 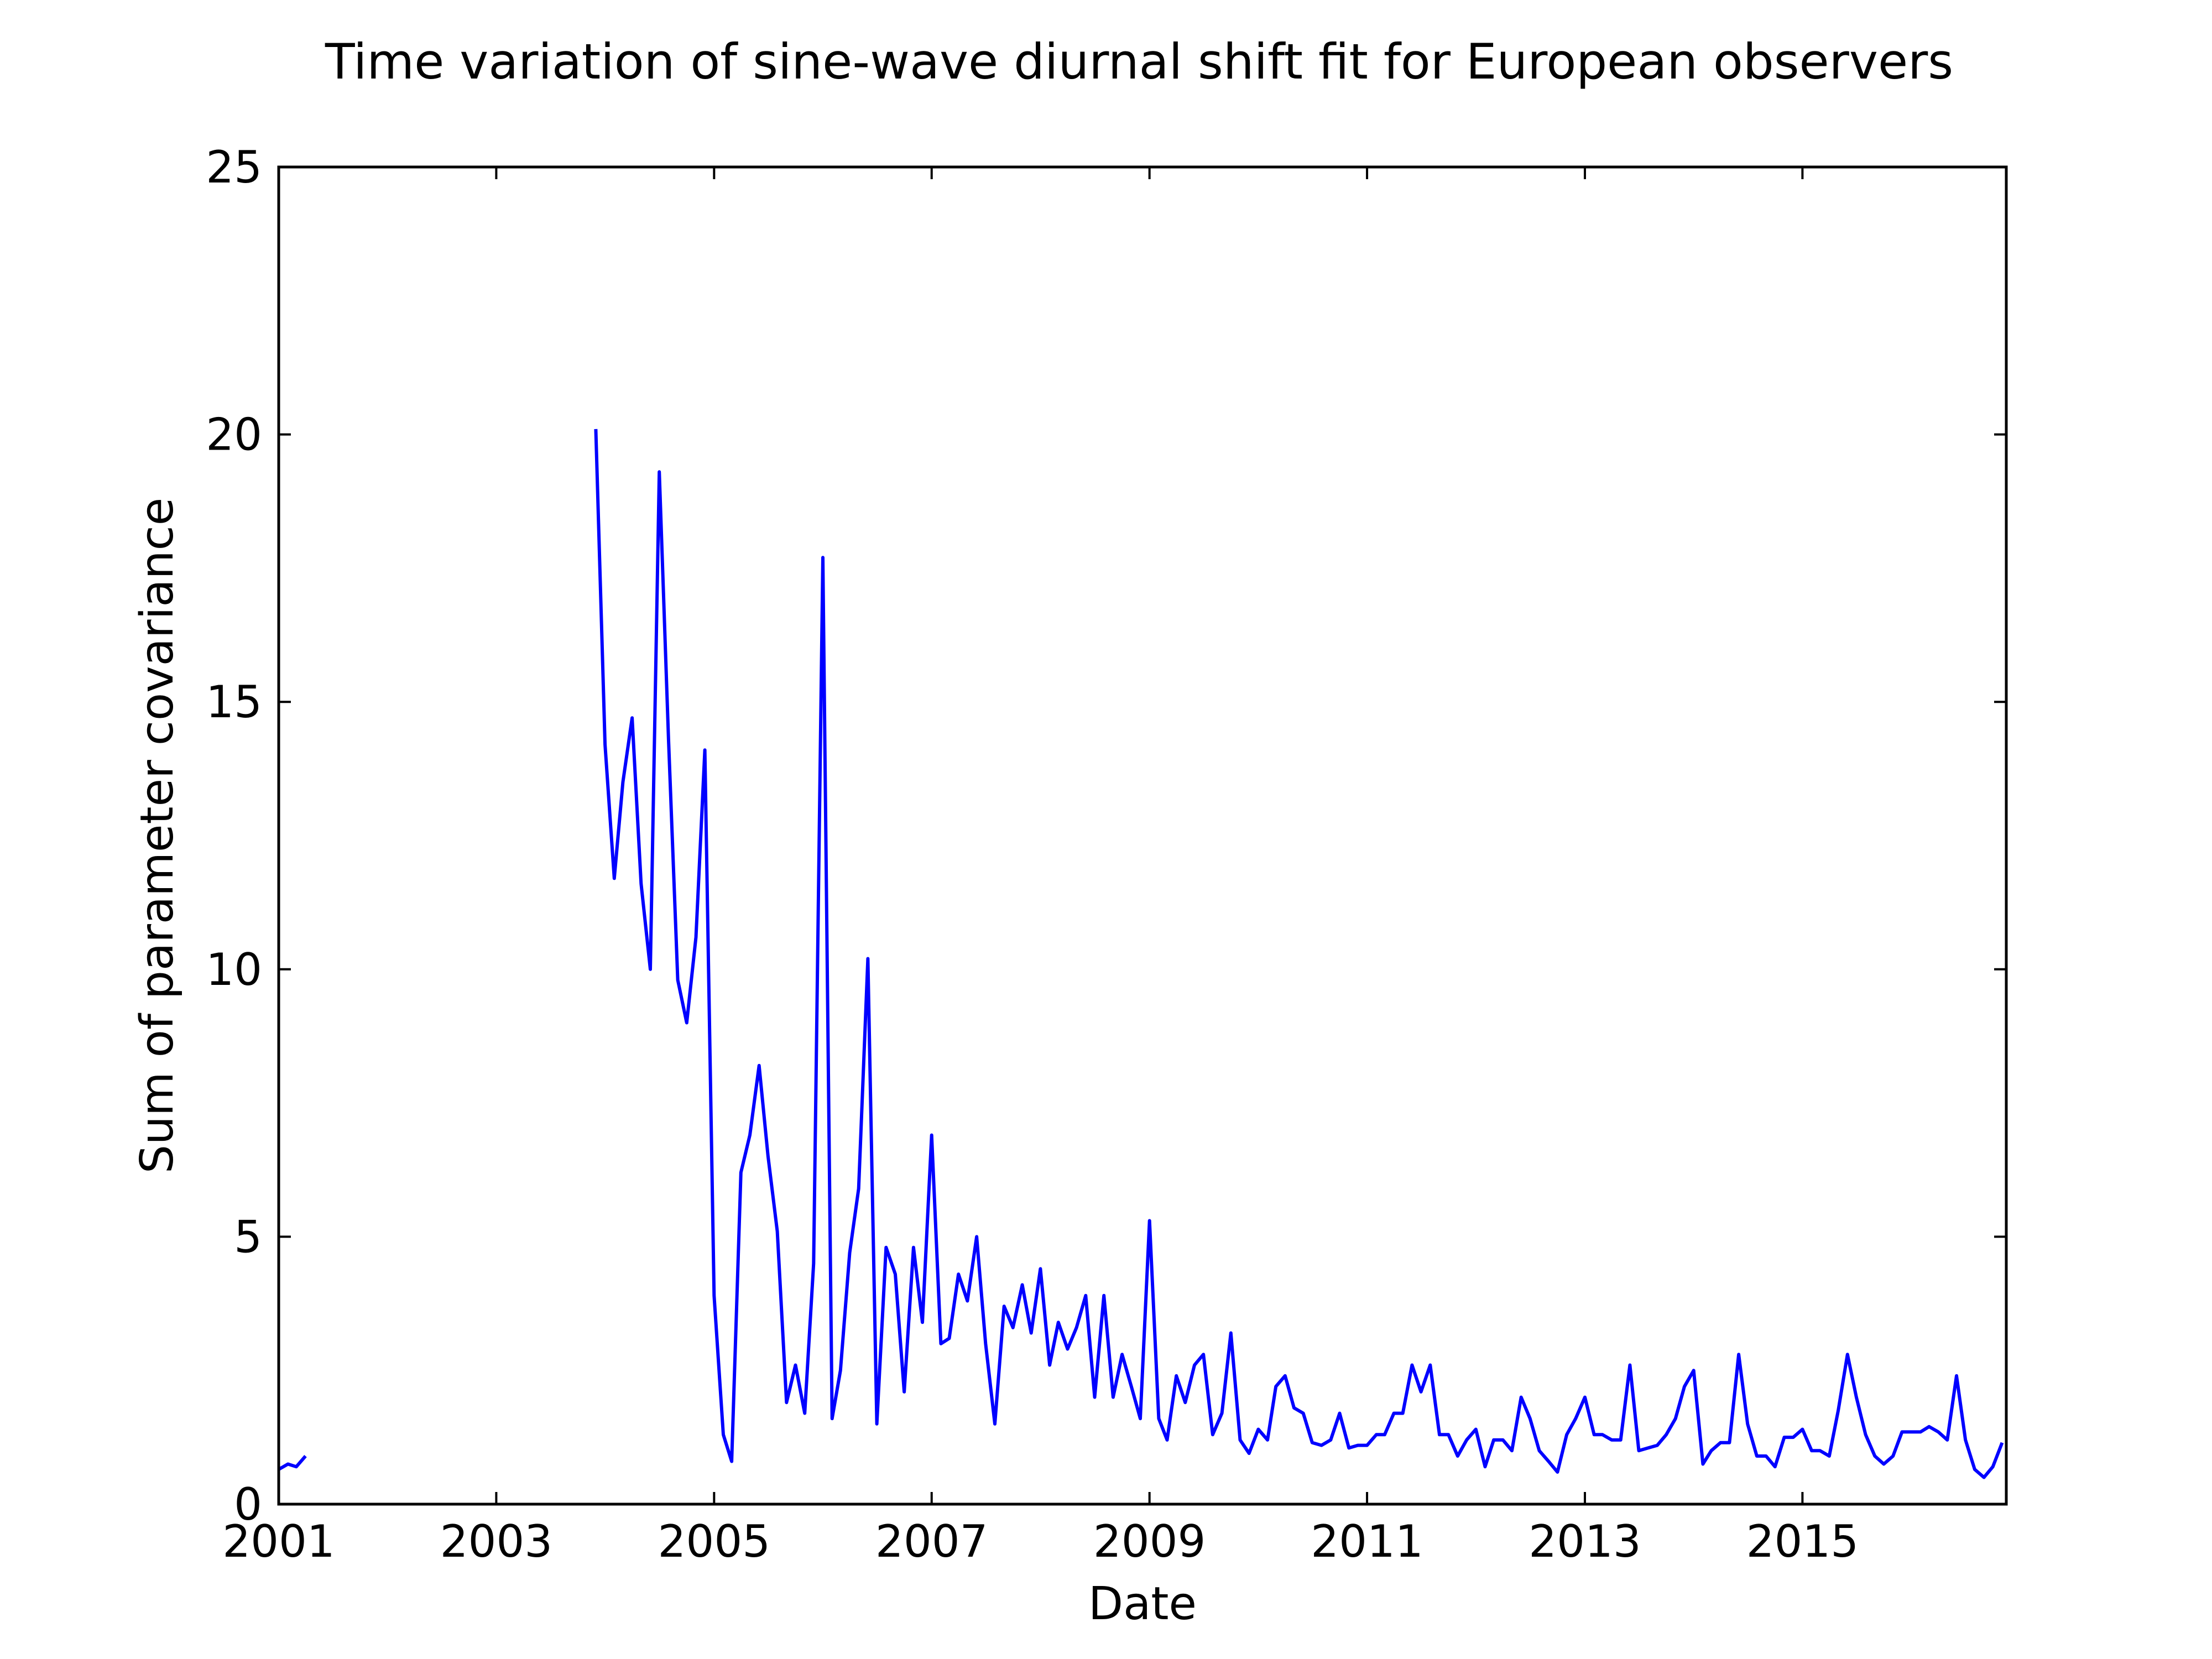 What do you see at coordinates (1803, 1541) in the screenshot?
I see `x-tick-label: 2015` at bounding box center [1803, 1541].